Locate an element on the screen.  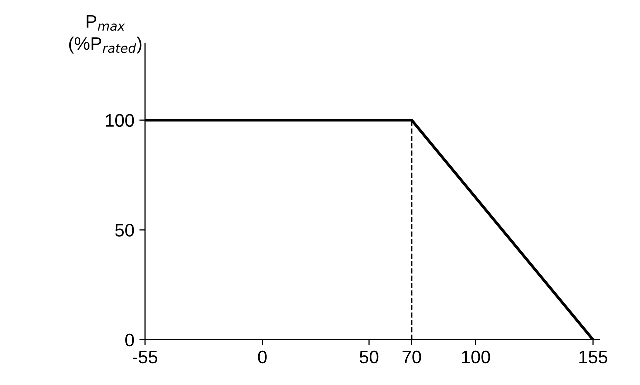
y-axis-title: P$_{max}$ (%P$_{rated}$) is located at coordinates (105, 34).